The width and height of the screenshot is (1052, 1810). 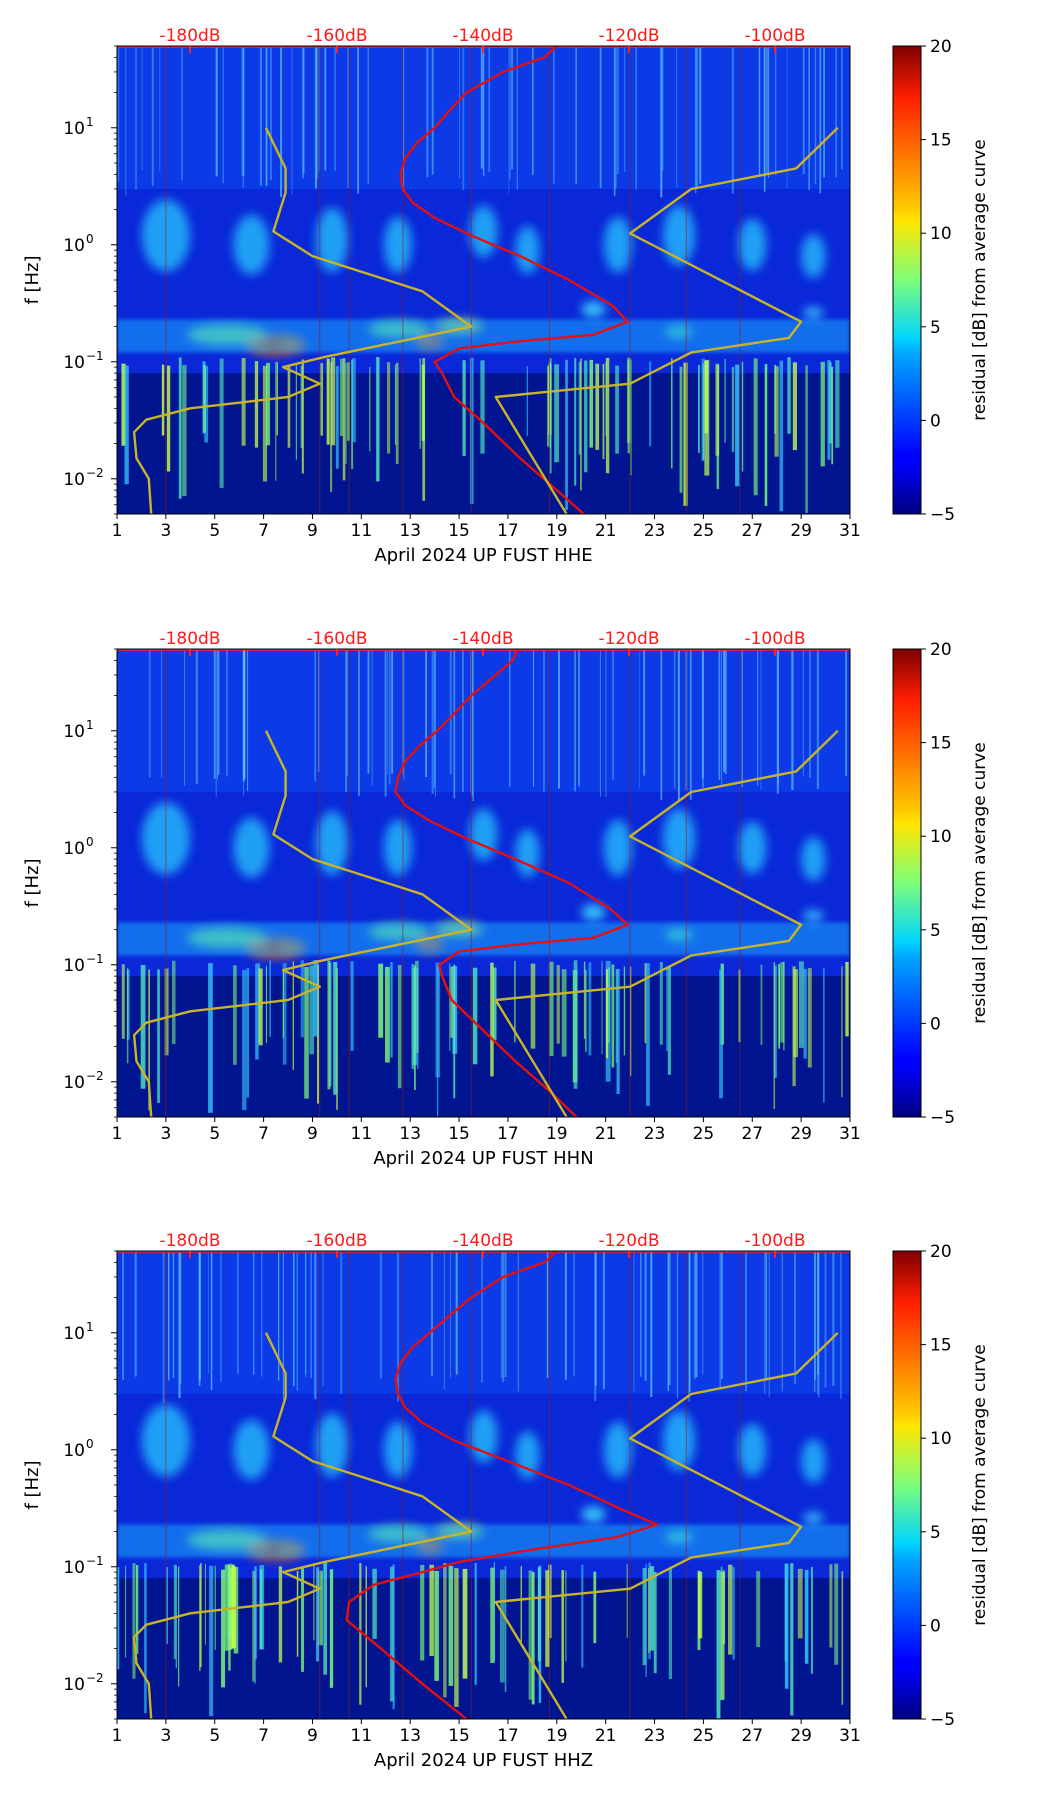 I want to click on x-axis-label: April 2024 UP FUST HHE, so click(x=483, y=555).